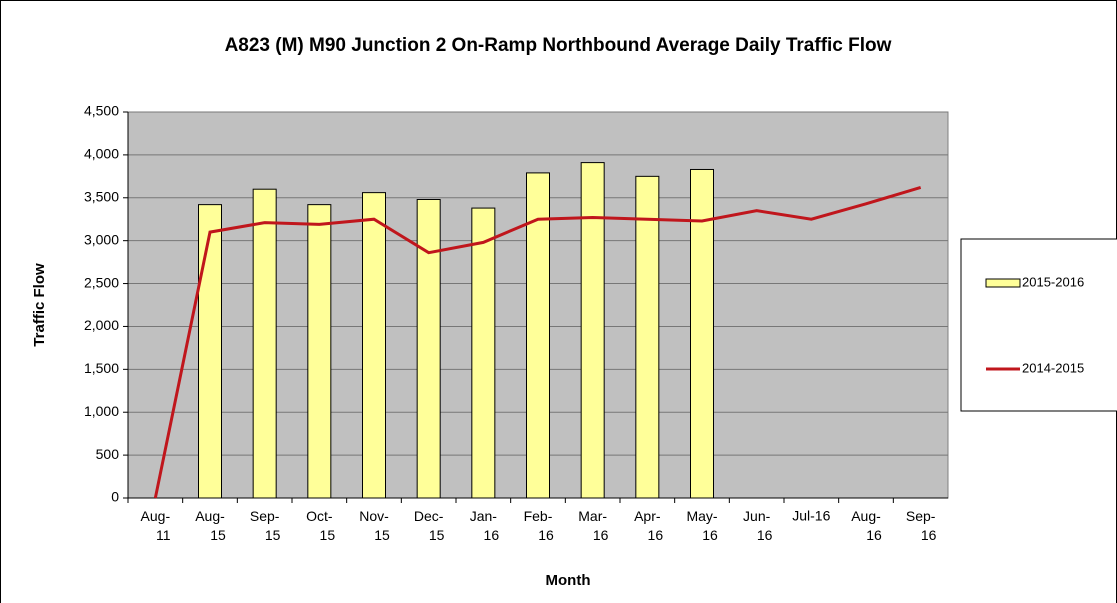 The width and height of the screenshot is (1117, 603). What do you see at coordinates (568, 580) in the screenshot?
I see `x-axis-title: Month` at bounding box center [568, 580].